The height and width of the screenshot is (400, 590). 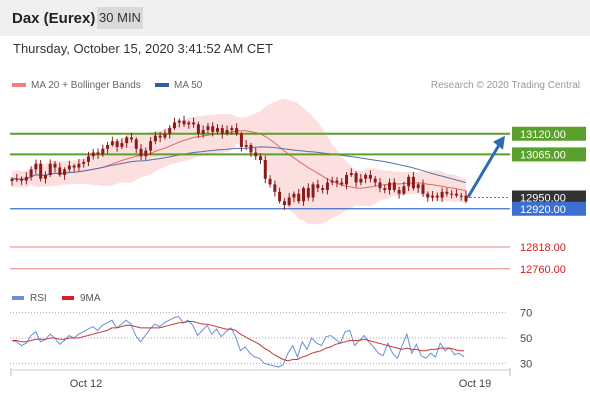 What do you see at coordinates (295, 18) in the screenshot?
I see `chart-header: Dax (Eurex) 30 MIN` at bounding box center [295, 18].